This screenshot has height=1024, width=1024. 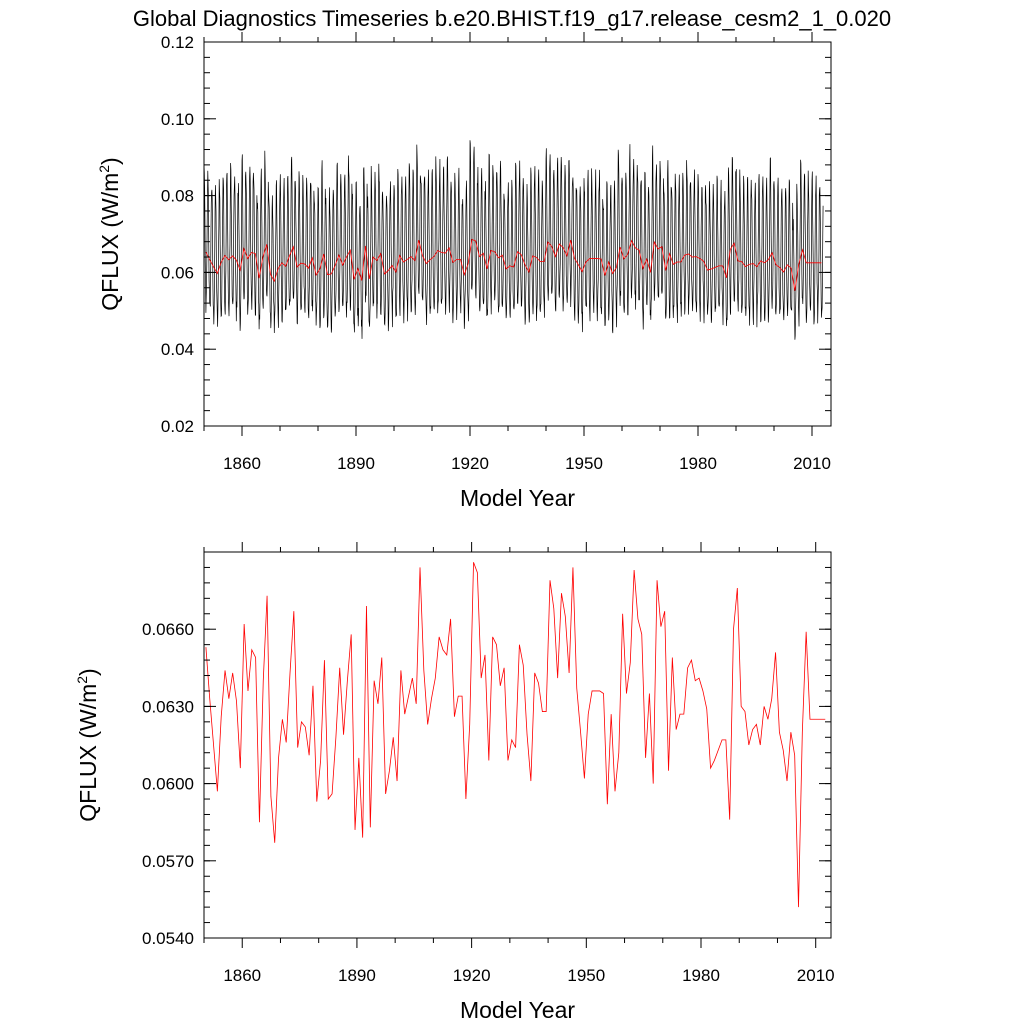 What do you see at coordinates (177, 196) in the screenshot?
I see `y-tick-label: 0.08` at bounding box center [177, 196].